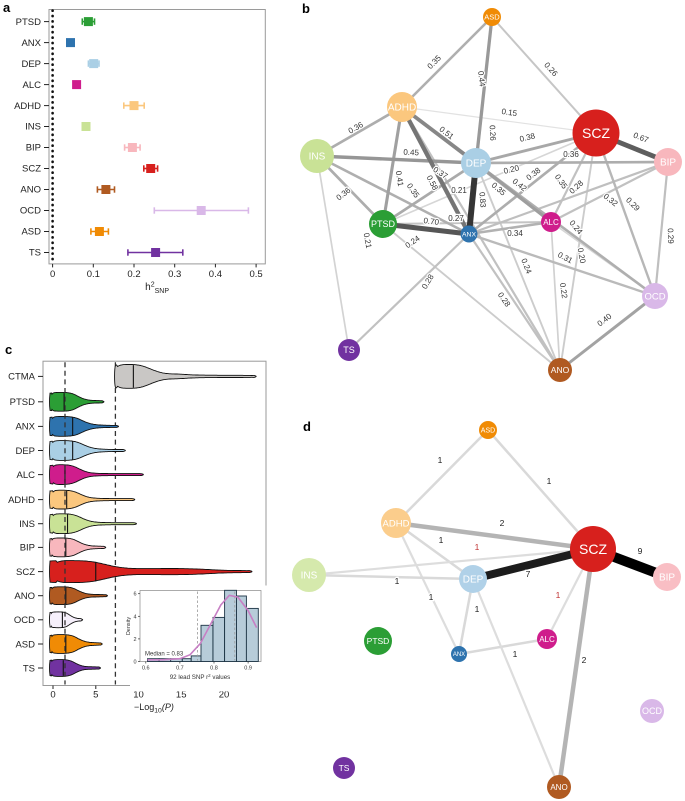 This screenshot has height=801, width=685. I want to click on svg-text: 0.28, so click(428, 281).